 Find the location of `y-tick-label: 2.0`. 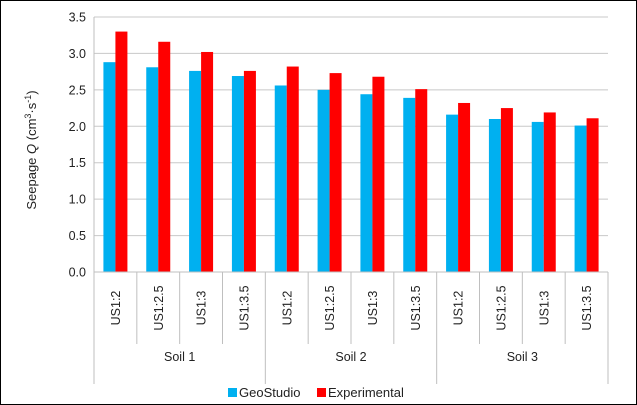

y-tick-label: 2.0 is located at coordinates (77, 127).